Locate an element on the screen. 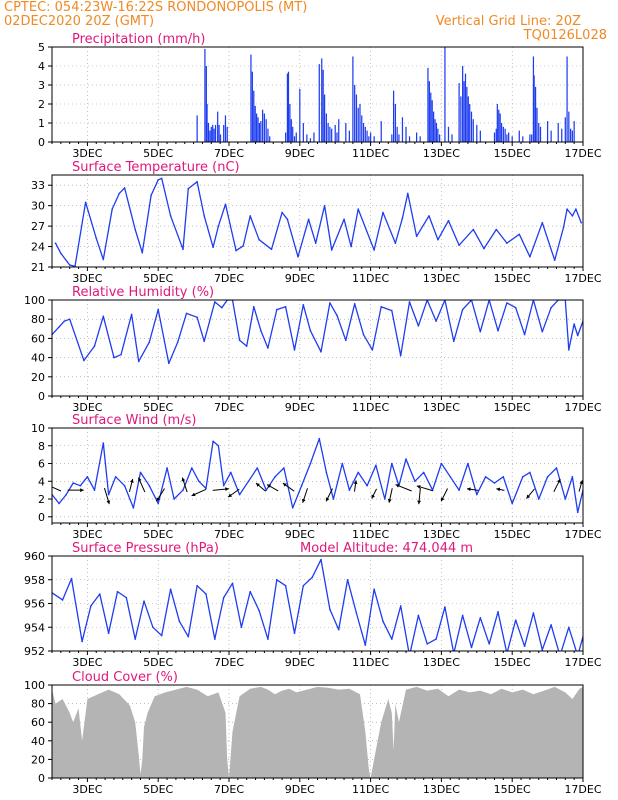 The width and height of the screenshot is (618, 800). x-tick-label: 13DEC is located at coordinates (441, 407).